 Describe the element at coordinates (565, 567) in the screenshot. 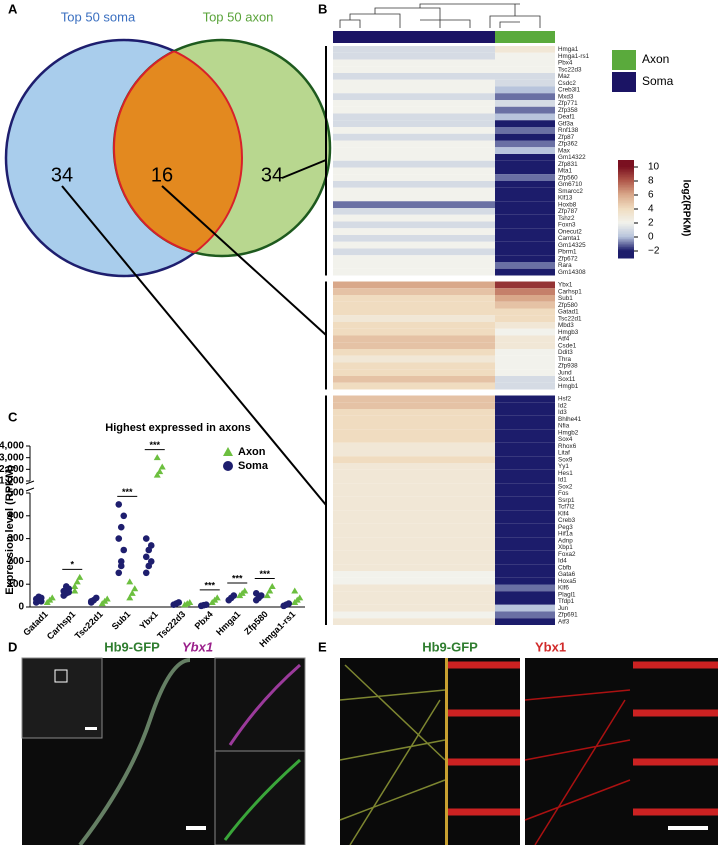

I see `gene-label: Cbfb` at that location.